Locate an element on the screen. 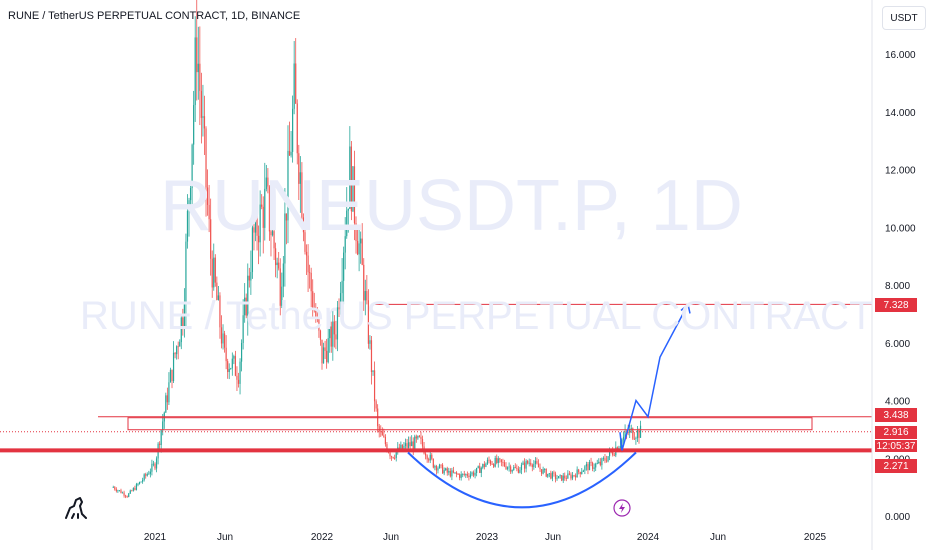 This screenshot has height=550, width=932. unit-button: USDT is located at coordinates (904, 18).